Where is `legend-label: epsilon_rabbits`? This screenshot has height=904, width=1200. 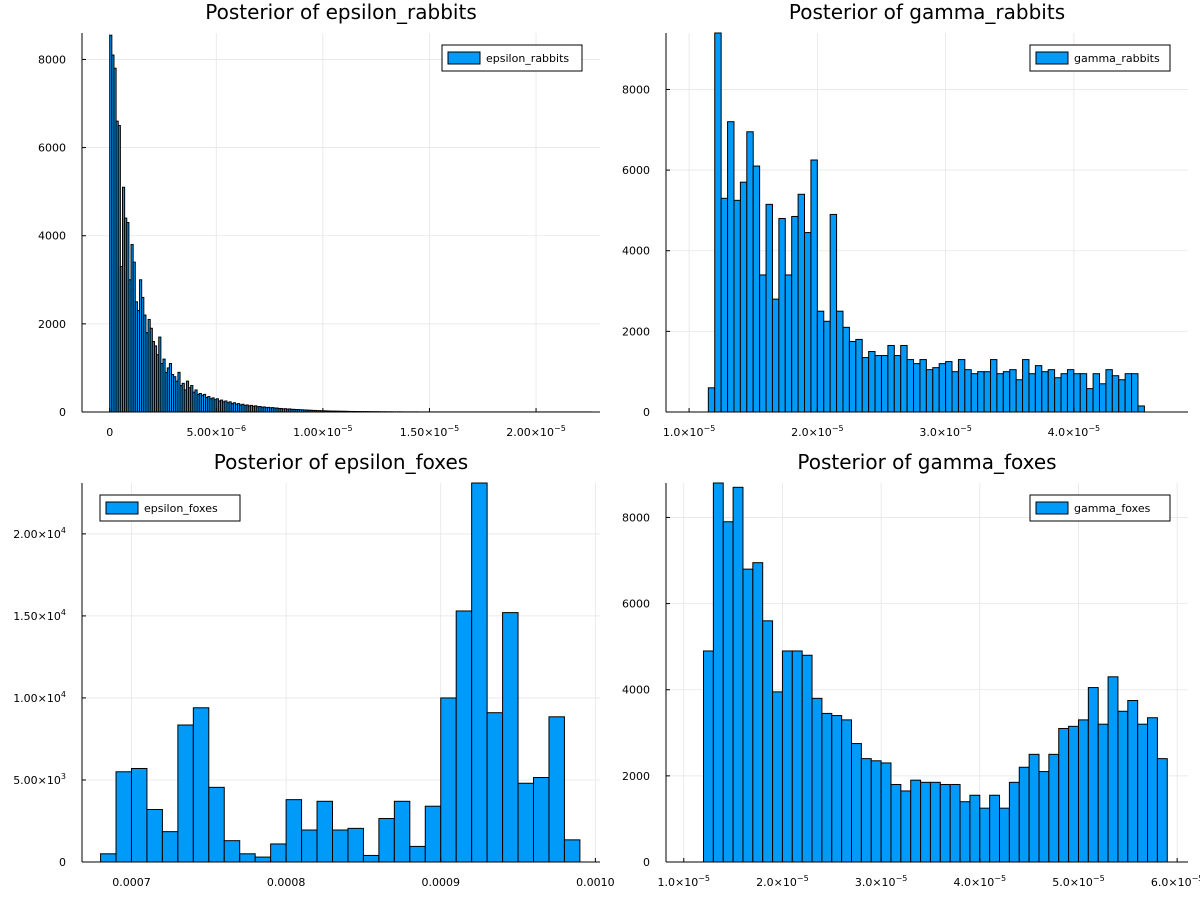 legend-label: epsilon_rabbits is located at coordinates (527, 58).